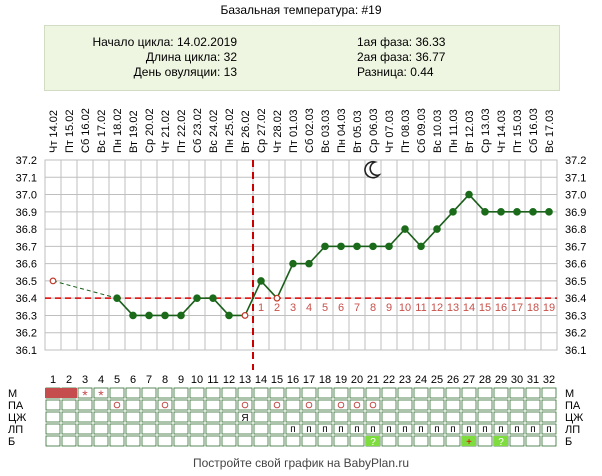 The height and width of the screenshot is (476, 602). Describe the element at coordinates (11, 442) in the screenshot. I see `row-label-left: Б` at that location.